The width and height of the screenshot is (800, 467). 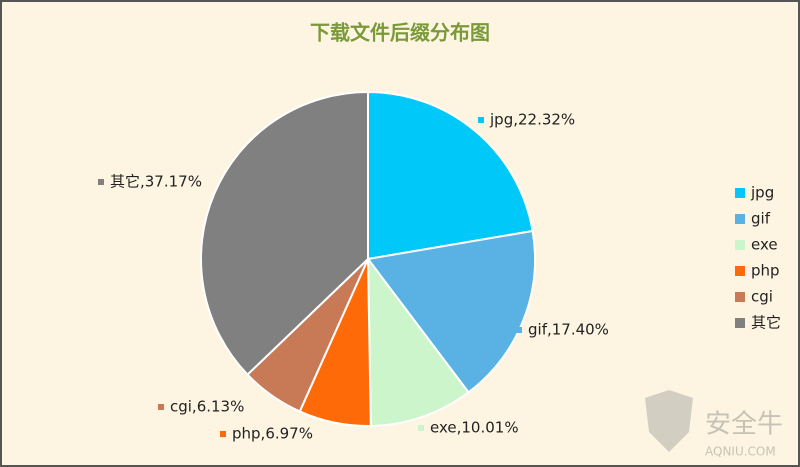 What do you see at coordinates (740, 452) in the screenshot?
I see `watermark-site: AQNIU.COM` at bounding box center [740, 452].